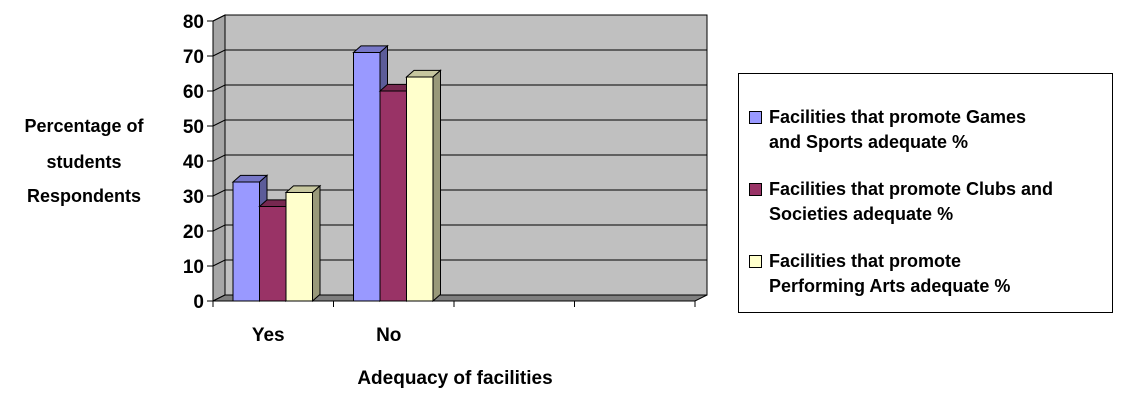  Describe the element at coordinates (193, 197) in the screenshot. I see `y-tick-label: 30` at that location.